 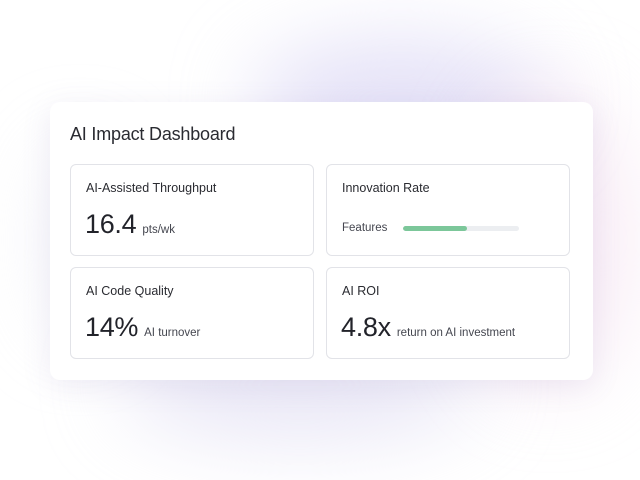 What do you see at coordinates (386, 188) in the screenshot?
I see `card-label: Innovation Rate` at bounding box center [386, 188].